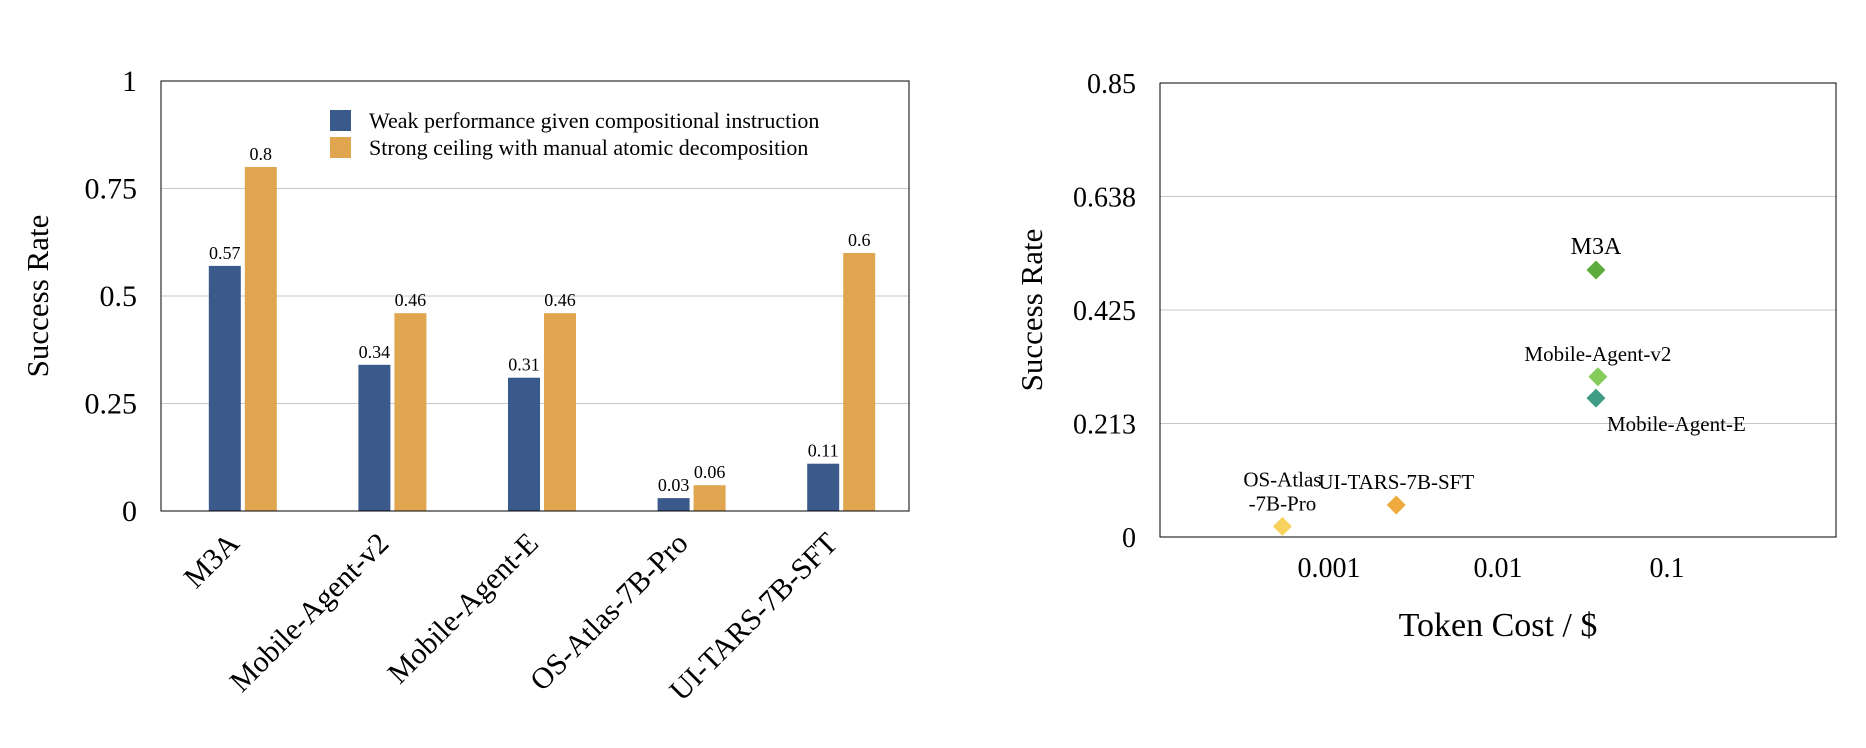 This screenshot has width=1866, height=748. Describe the element at coordinates (1129, 538) in the screenshot. I see `scatter-y-tick-label: 0` at that location.